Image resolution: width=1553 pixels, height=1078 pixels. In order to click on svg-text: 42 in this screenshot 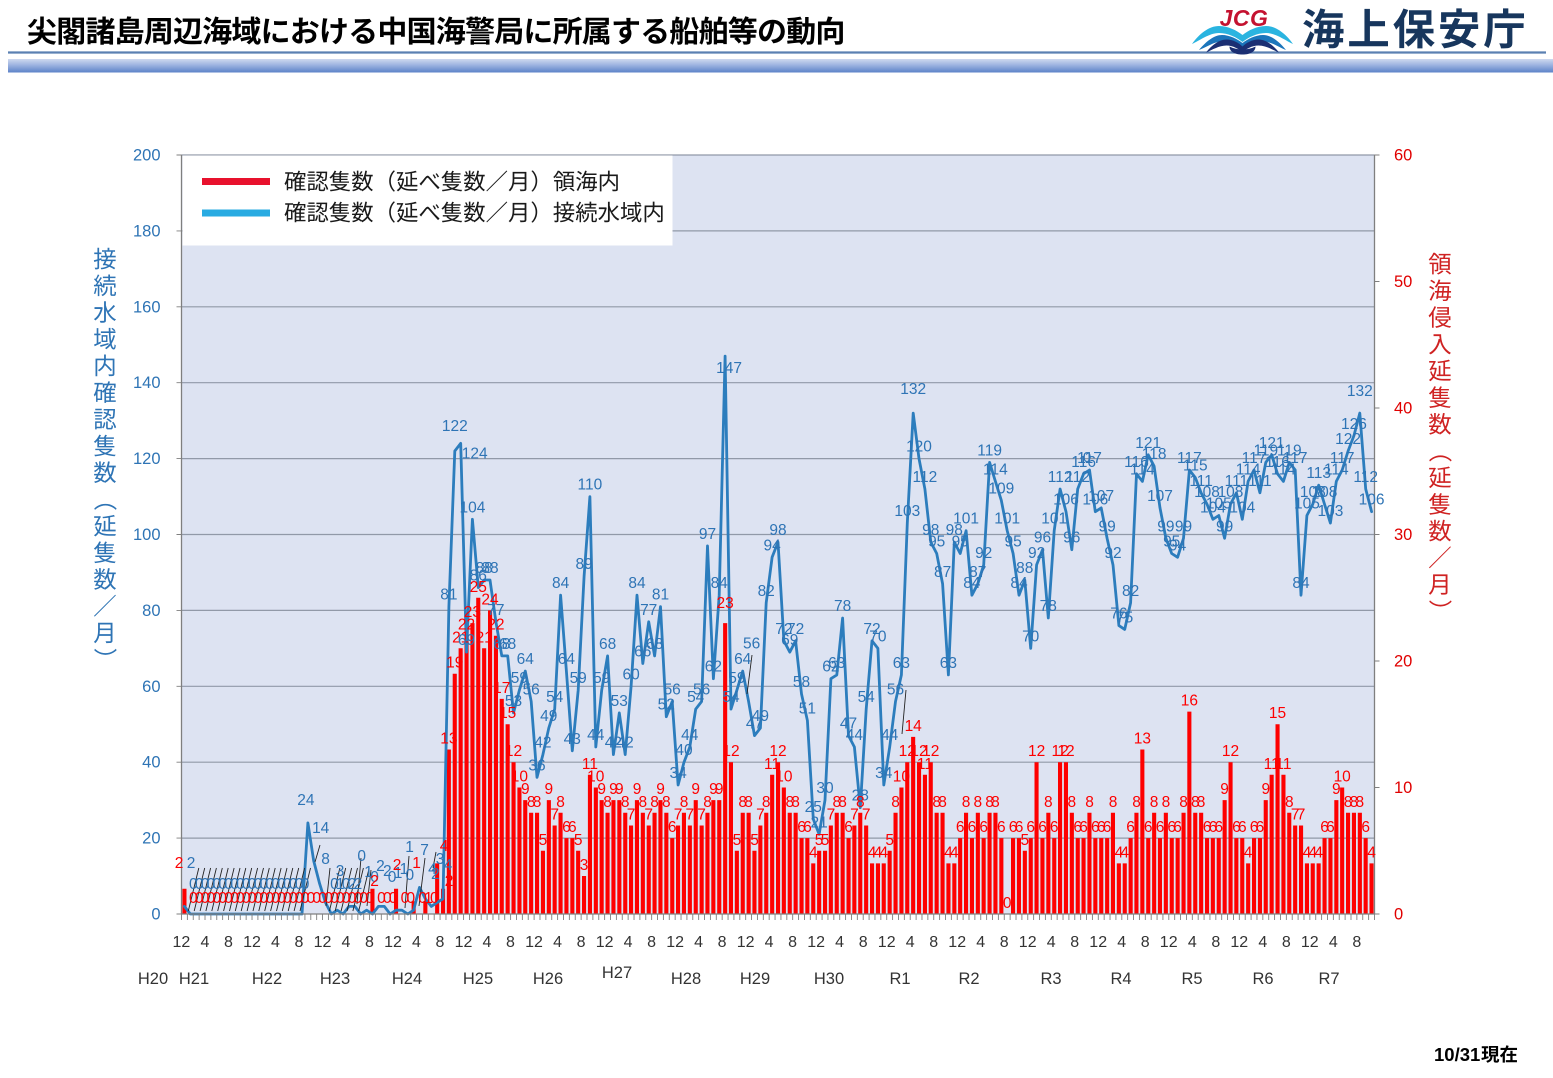, I will do `click(613, 743)`.